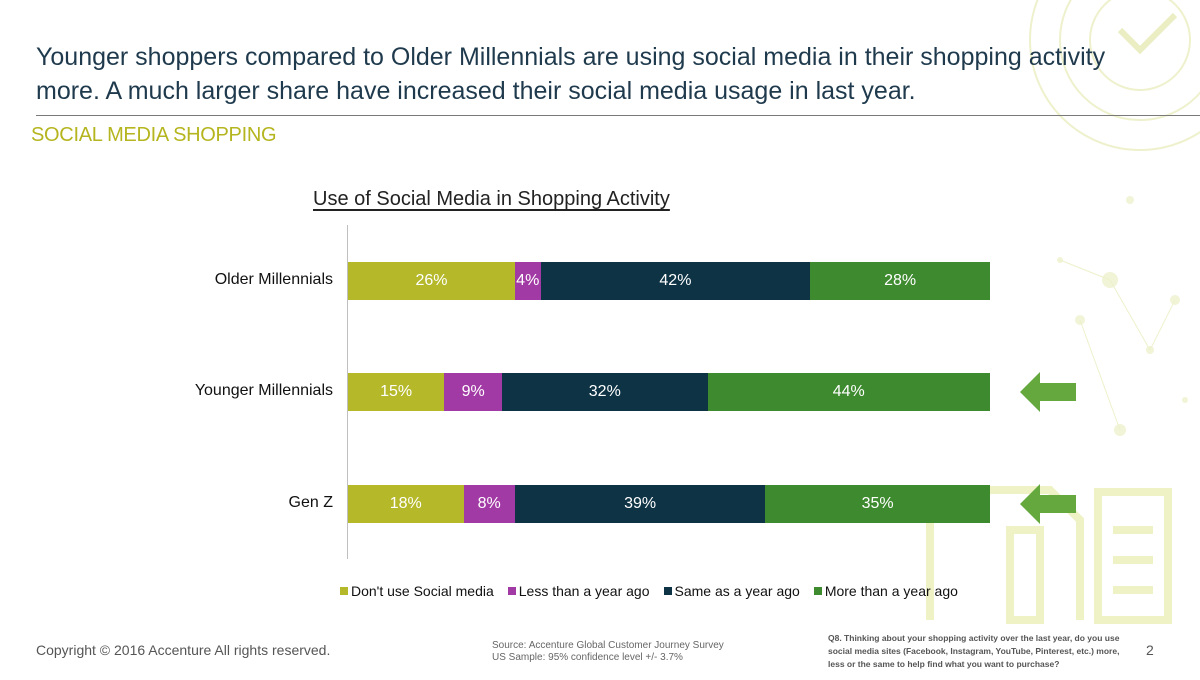 The image size is (1200, 680). I want to click on bar-segment-2-2: 39%, so click(640, 504).